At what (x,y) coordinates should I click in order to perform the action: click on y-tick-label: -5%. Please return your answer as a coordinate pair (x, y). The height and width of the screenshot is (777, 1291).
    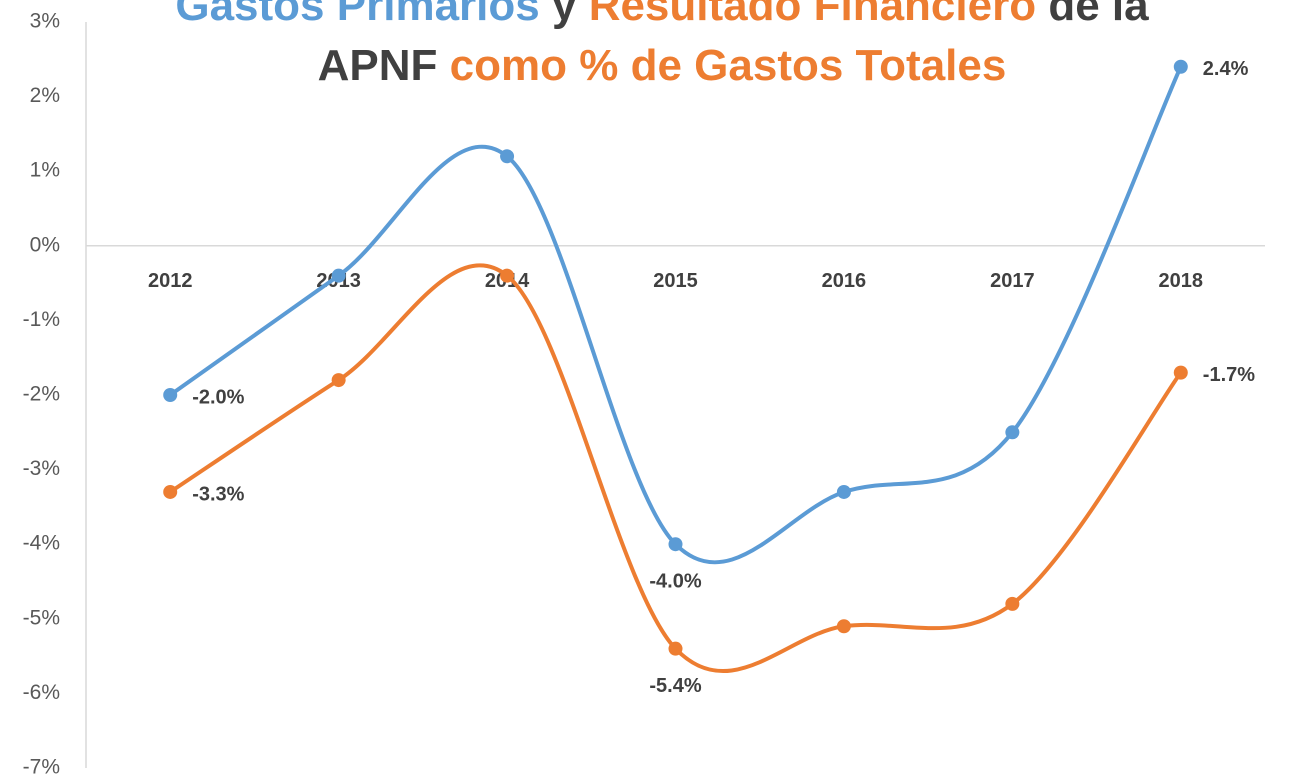
    Looking at the image, I should click on (41, 617).